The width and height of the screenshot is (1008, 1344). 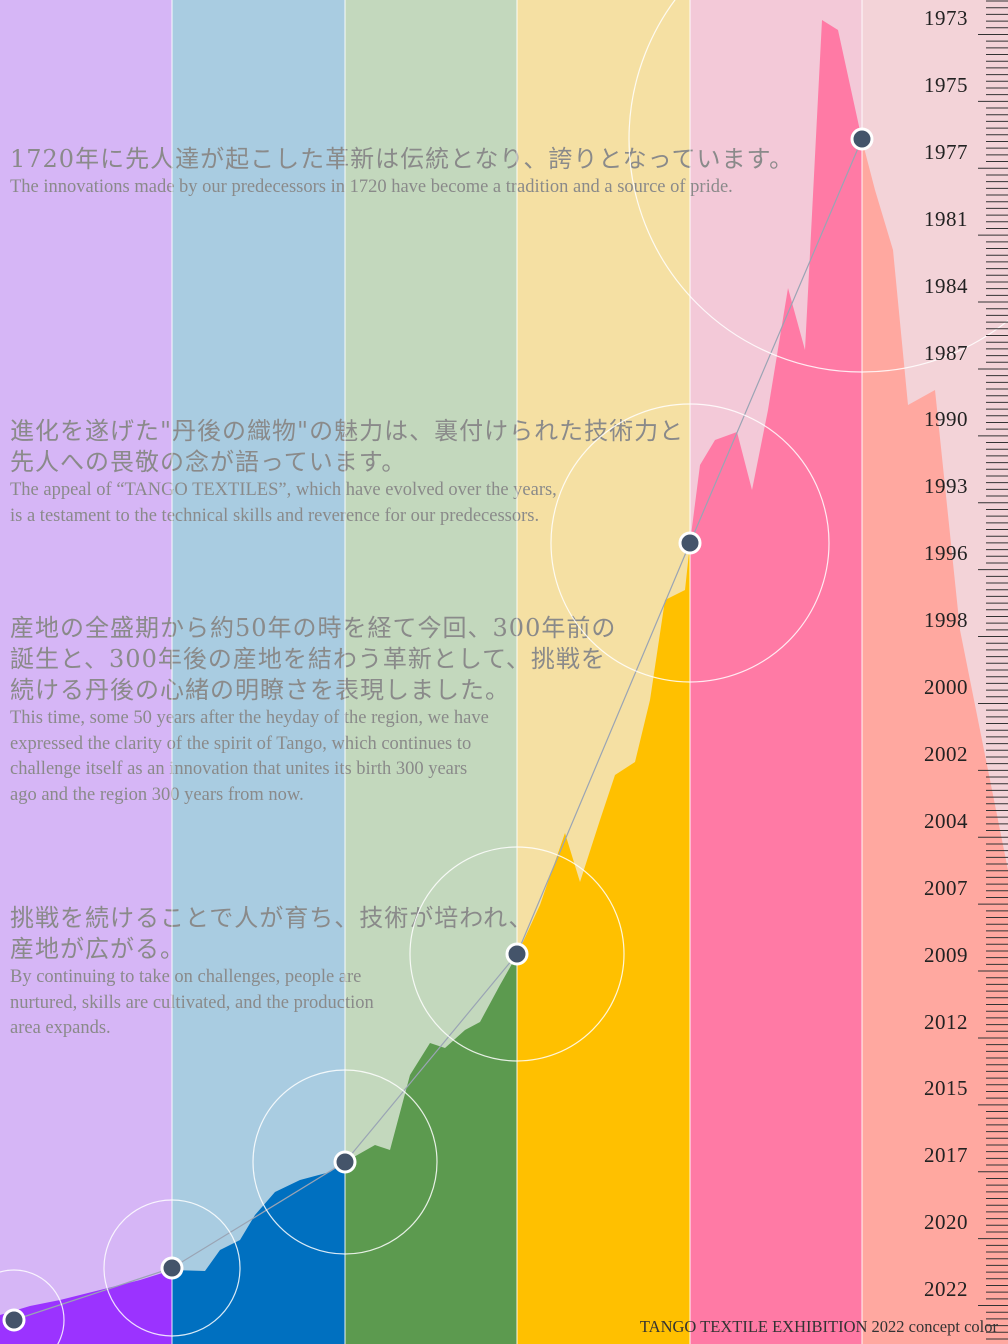 I want to click on year-label: 2015, so click(x=946, y=1088).